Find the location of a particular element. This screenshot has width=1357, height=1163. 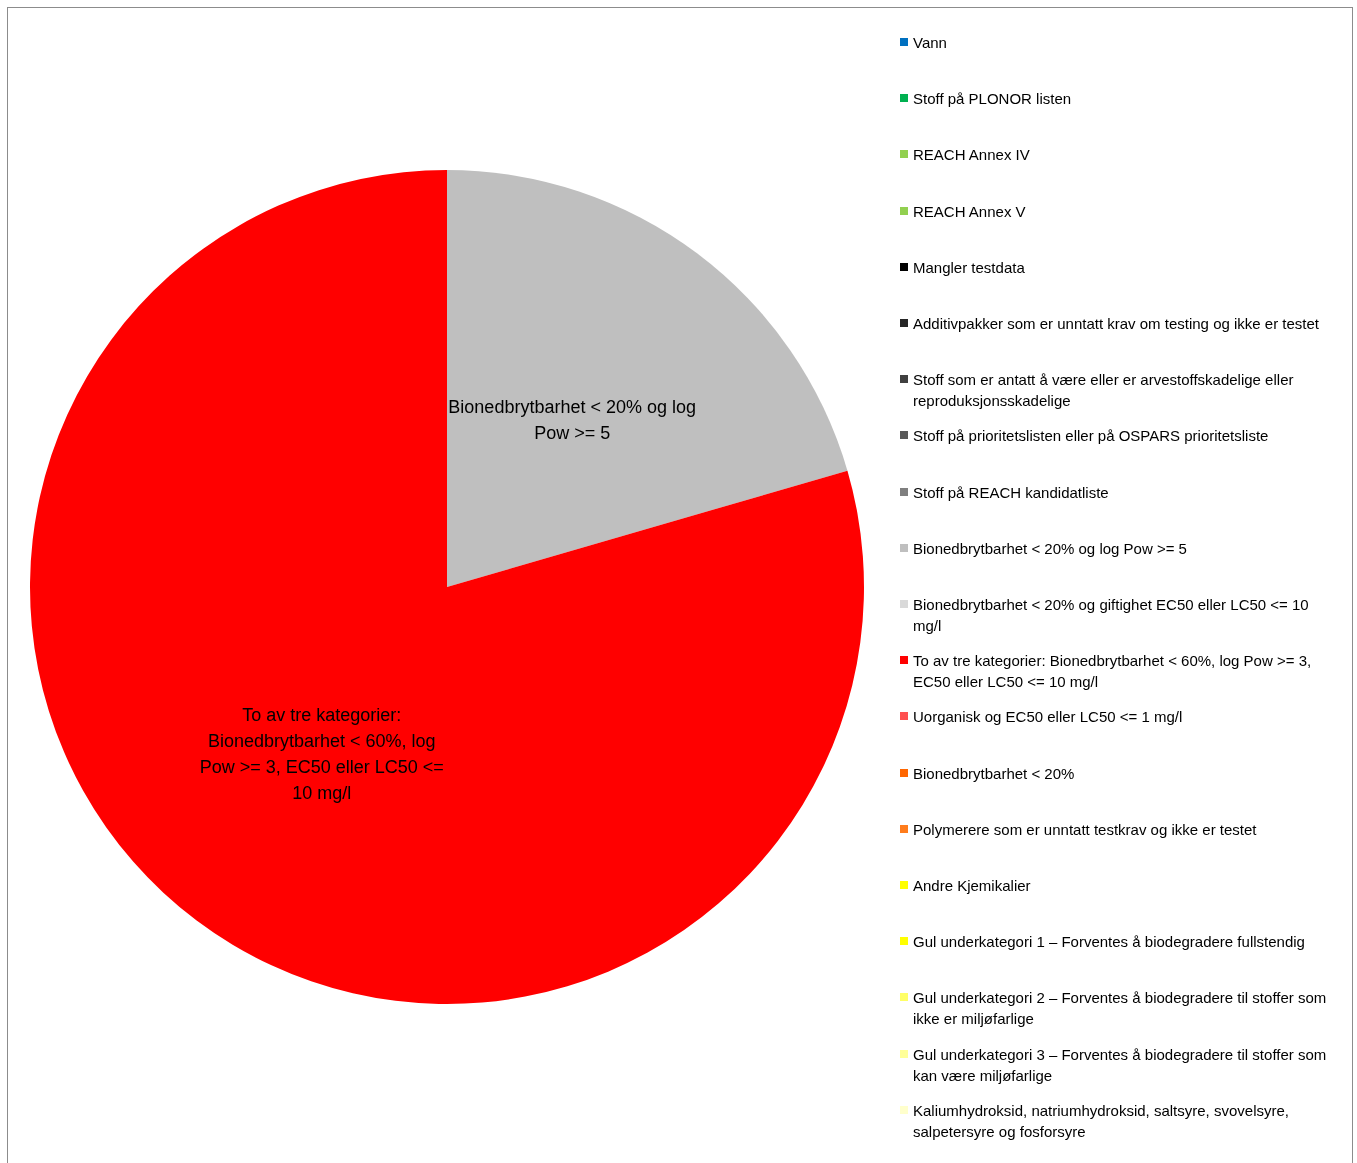

legend-label: REACH Annex V is located at coordinates (970, 211).